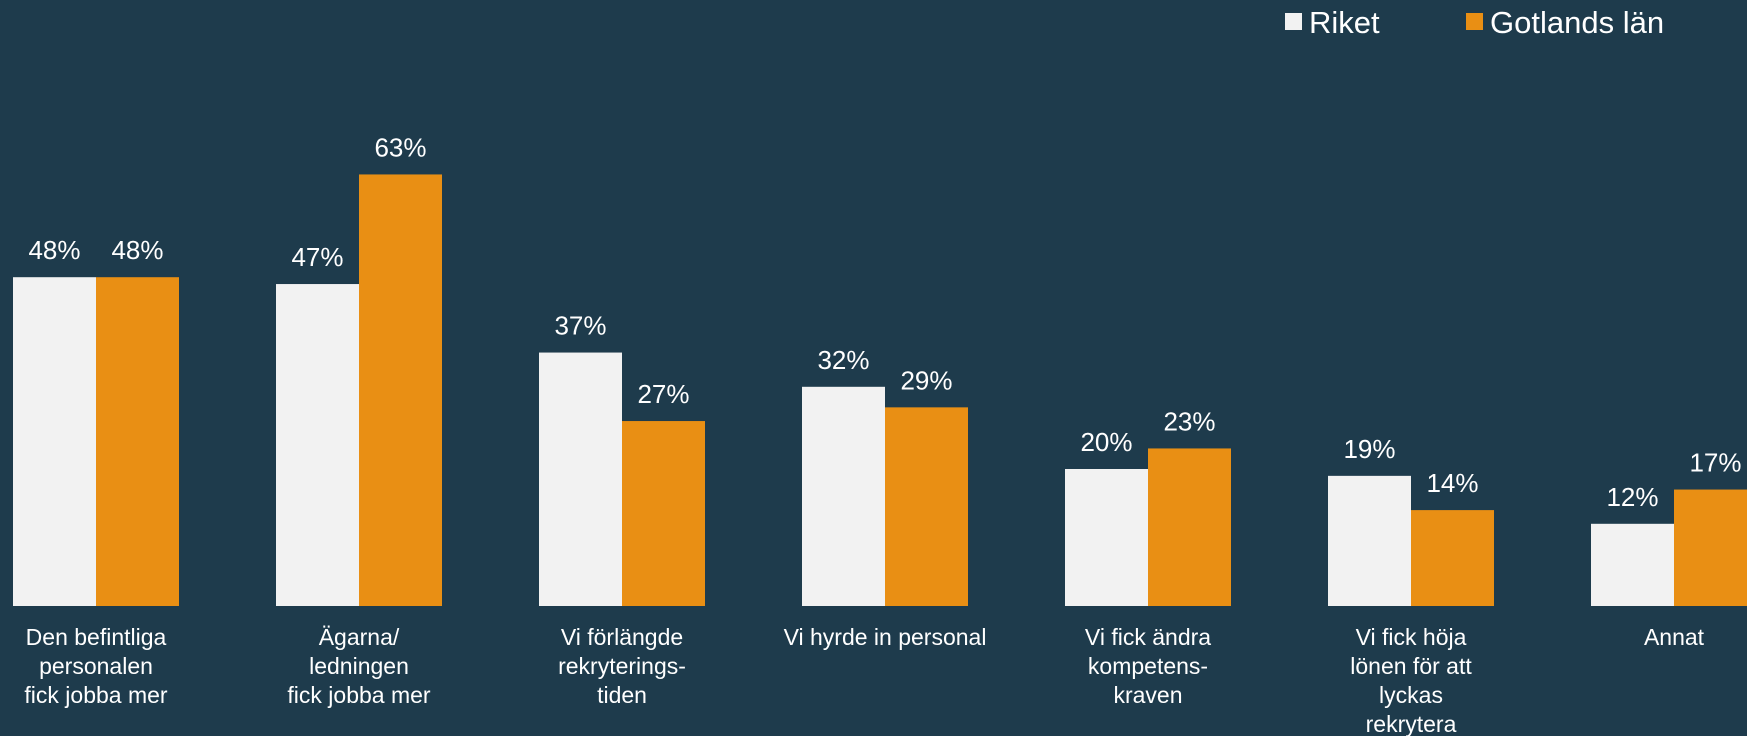 The width and height of the screenshot is (1747, 736). What do you see at coordinates (622, 695) in the screenshot?
I see `category-label-line: tiden` at bounding box center [622, 695].